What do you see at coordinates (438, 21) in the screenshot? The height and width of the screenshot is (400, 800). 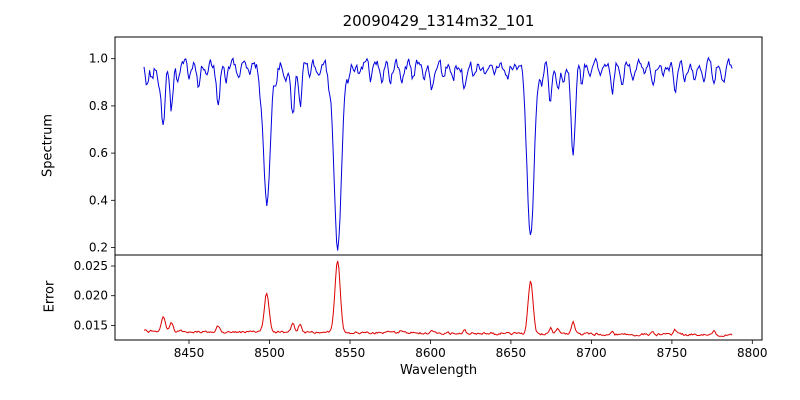 I see `chart-title: 20090429_1314m32_101` at bounding box center [438, 21].